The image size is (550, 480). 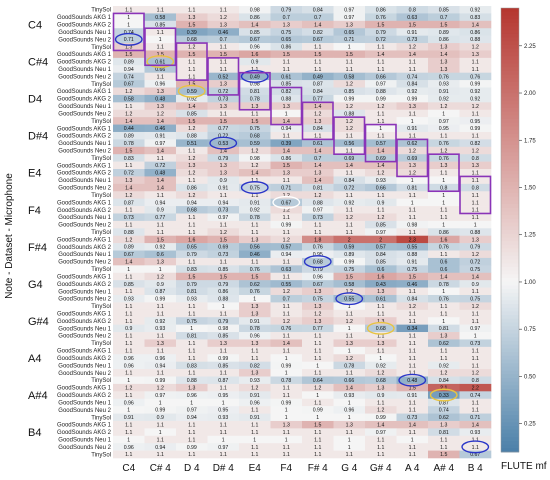 I want to click on note-label: F#4, so click(x=37, y=248).